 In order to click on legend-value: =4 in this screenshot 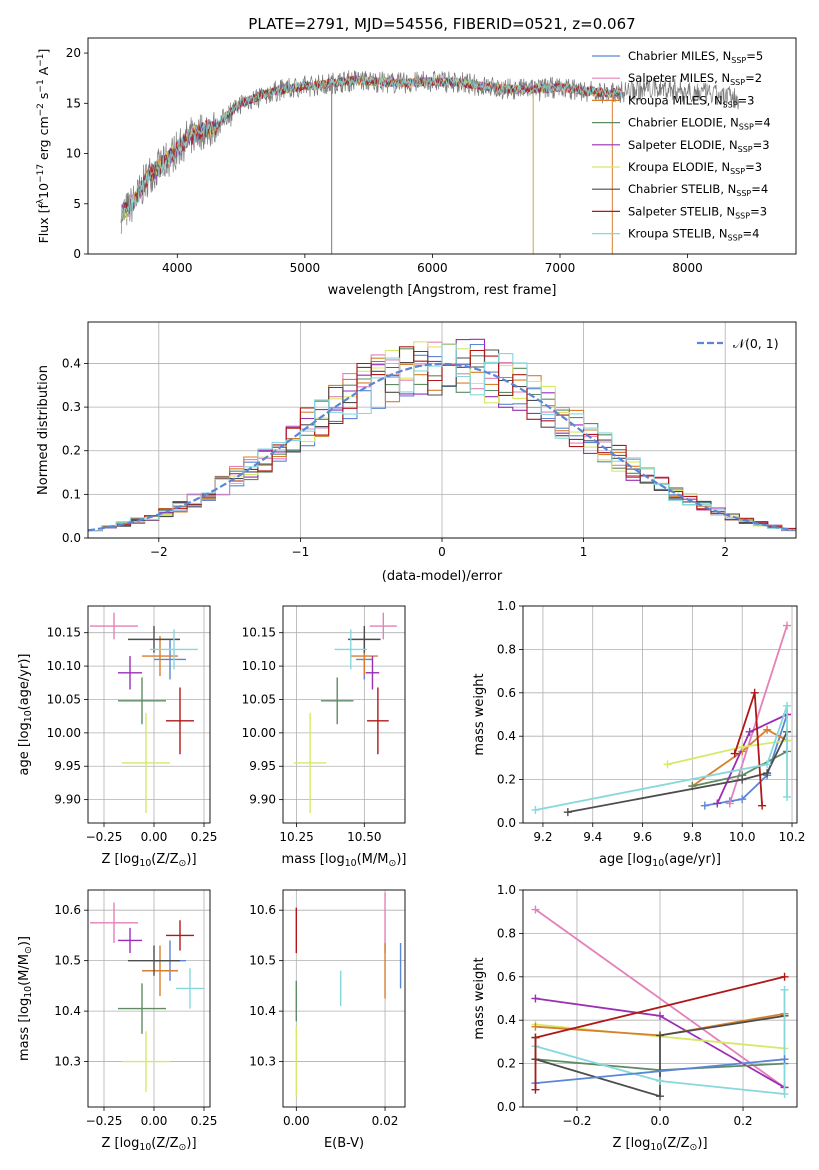, I will do `click(751, 234)`.